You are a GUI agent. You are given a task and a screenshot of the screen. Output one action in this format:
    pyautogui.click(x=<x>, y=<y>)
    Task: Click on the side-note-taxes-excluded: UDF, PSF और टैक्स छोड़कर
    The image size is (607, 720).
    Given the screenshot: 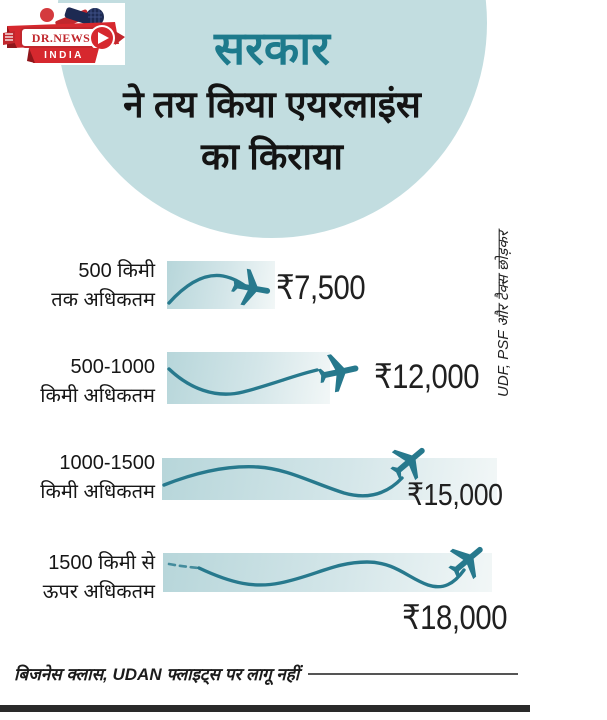 What is the action you would take?
    pyautogui.click(x=503, y=314)
    